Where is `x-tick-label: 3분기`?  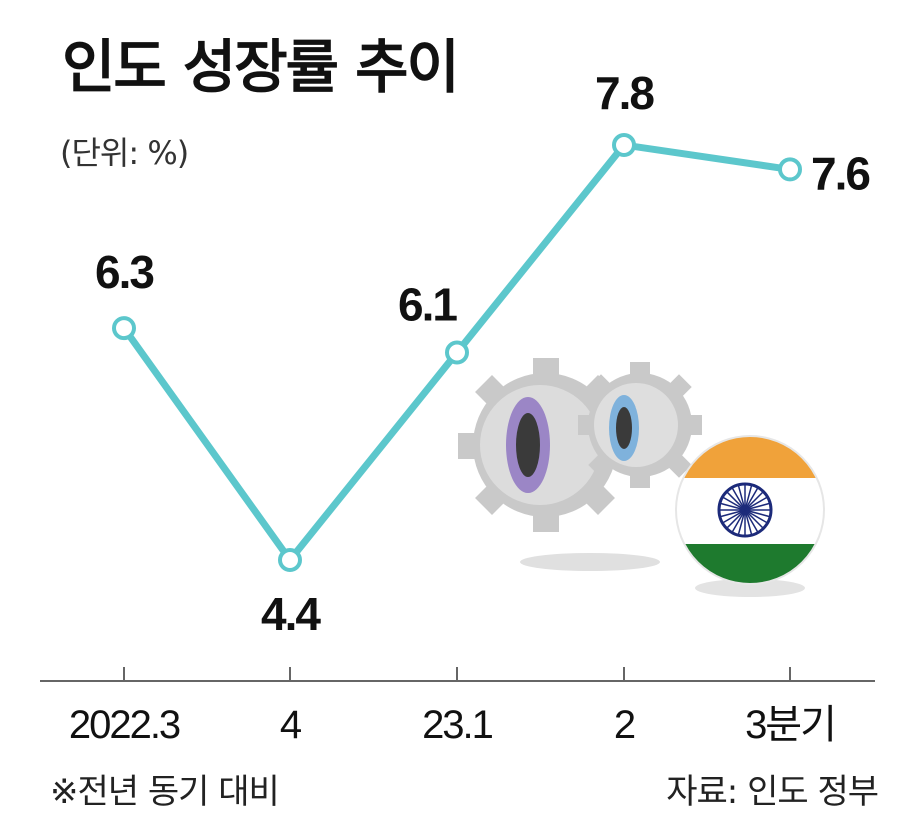 x-tick-label: 3분기 is located at coordinates (790, 725).